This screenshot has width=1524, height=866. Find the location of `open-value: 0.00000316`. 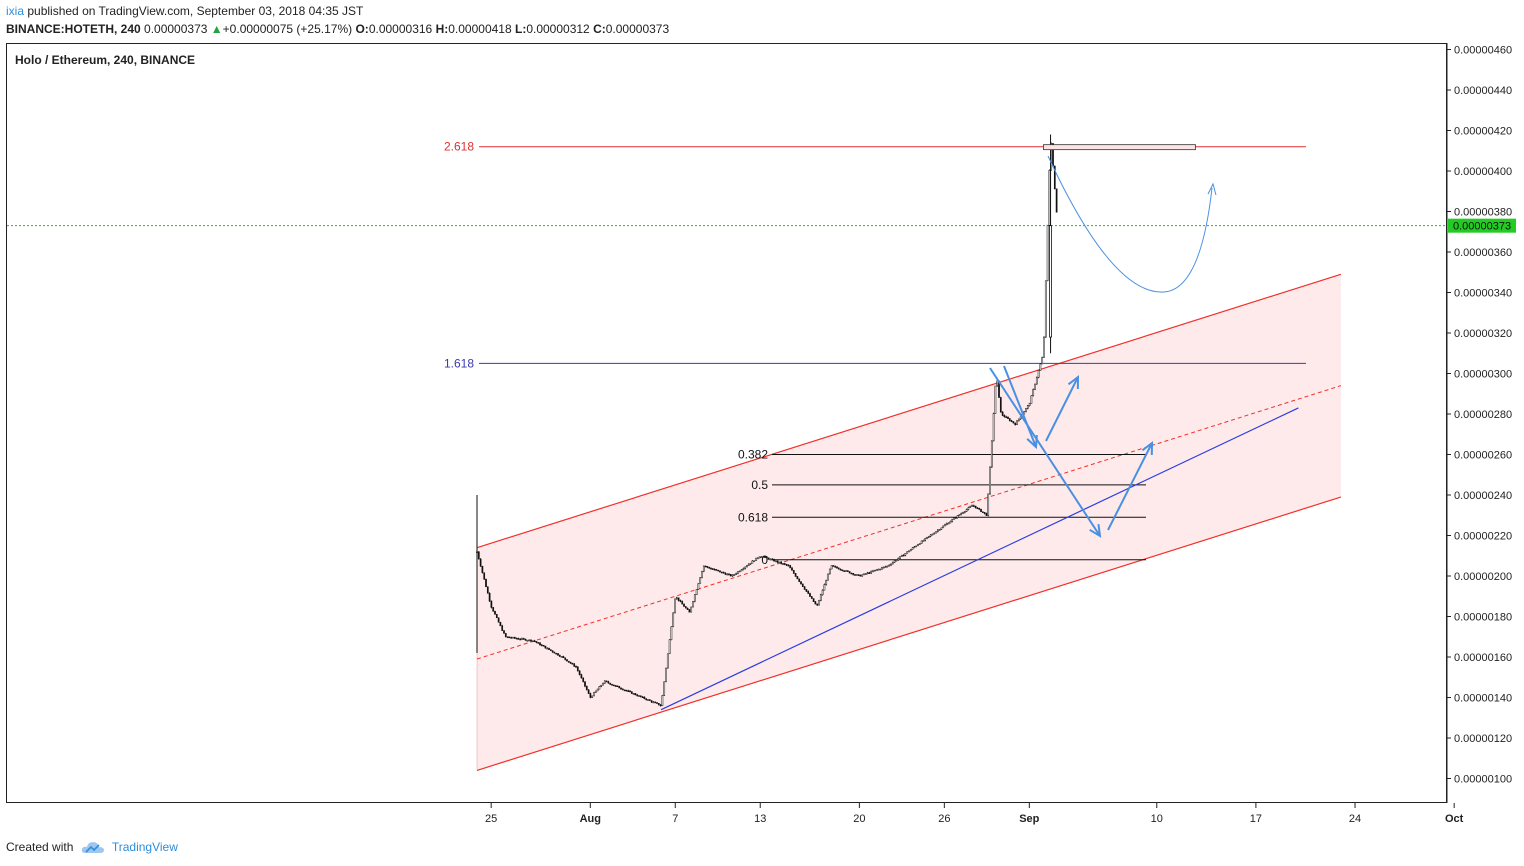

open-value: 0.00000316 is located at coordinates (400, 29).